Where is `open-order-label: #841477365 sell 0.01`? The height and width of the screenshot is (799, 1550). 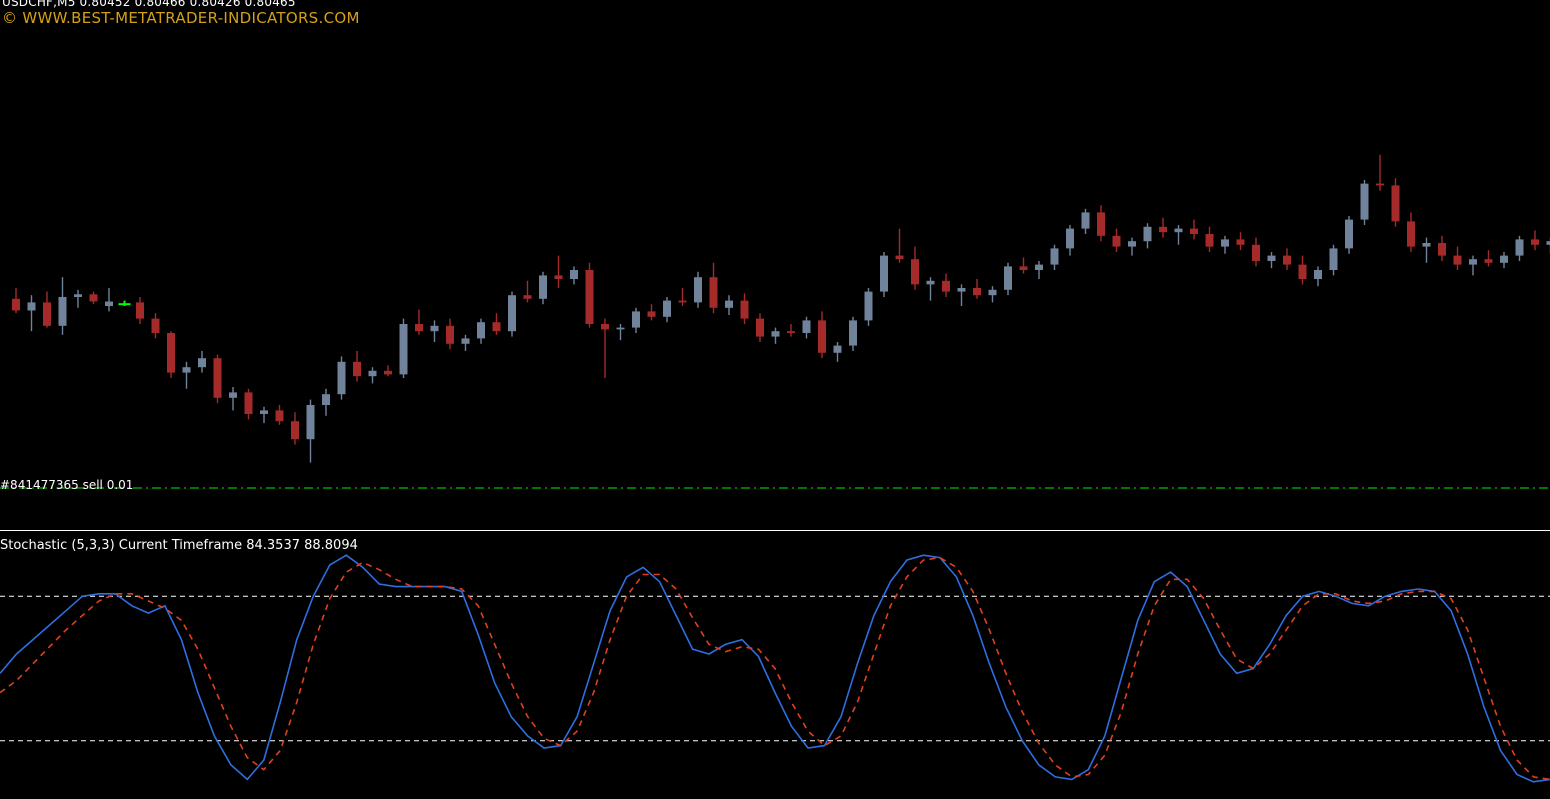
open-order-label: #841477365 sell 0.01 is located at coordinates (67, 485).